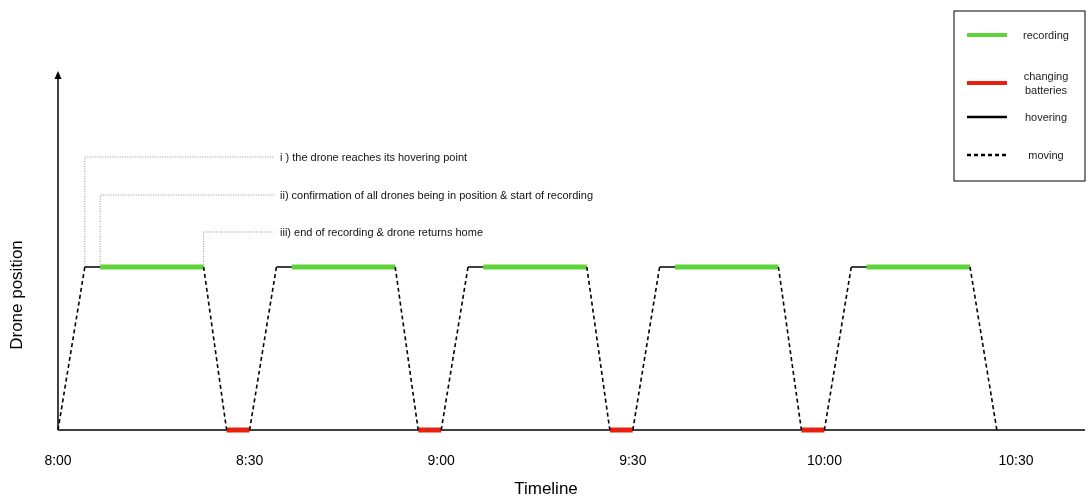  I want to click on annotation: i ) the drone reaches its hovering point, so click(374, 157).